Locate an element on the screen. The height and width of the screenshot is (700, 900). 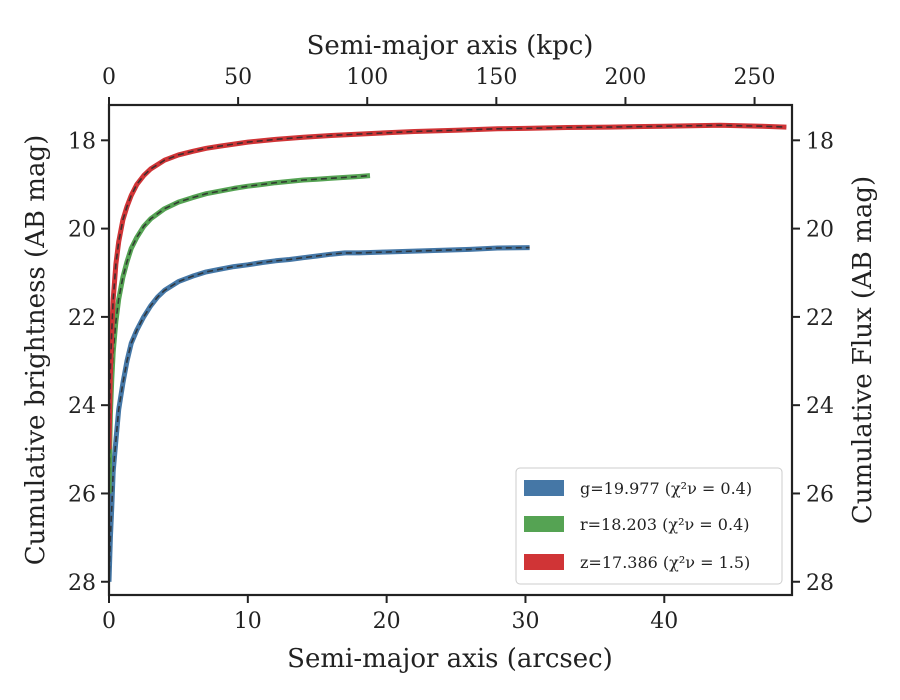
right-y-tick-label: 28 is located at coordinates (820, 583).